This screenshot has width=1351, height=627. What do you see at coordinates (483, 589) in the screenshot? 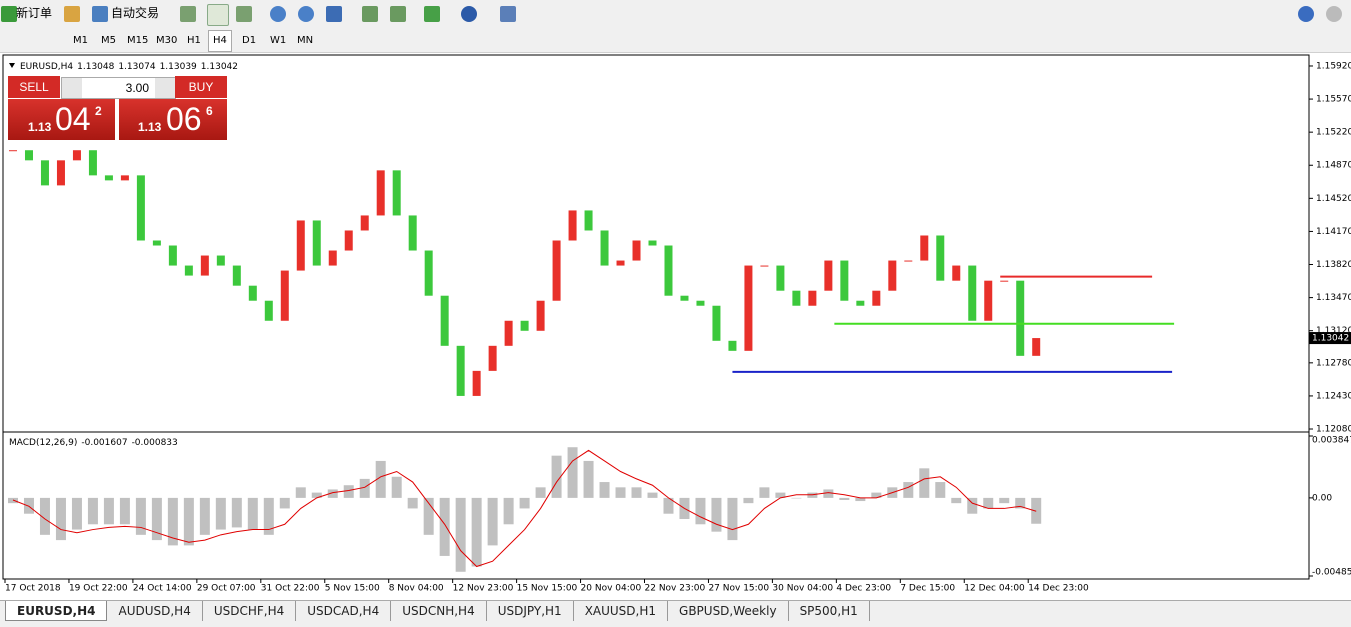
I see `x-tick-label: 12 Nov 23:00` at bounding box center [483, 589].